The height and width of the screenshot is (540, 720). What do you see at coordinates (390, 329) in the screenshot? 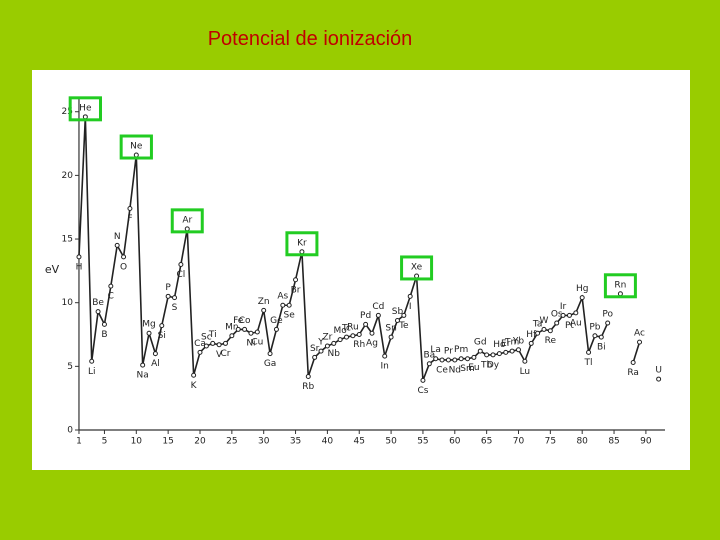
I see `element-label: Sn` at bounding box center [390, 329].